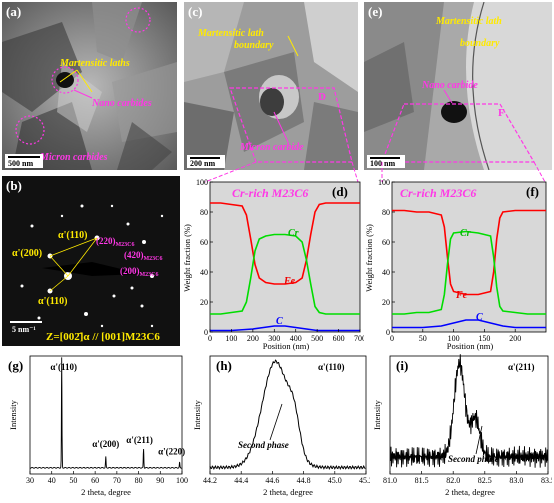 Image resolution: width=554 pixels, height=503 pixels. What do you see at coordinates (73, 480) in the screenshot?
I see `x-tick-label: 50` at bounding box center [73, 480].